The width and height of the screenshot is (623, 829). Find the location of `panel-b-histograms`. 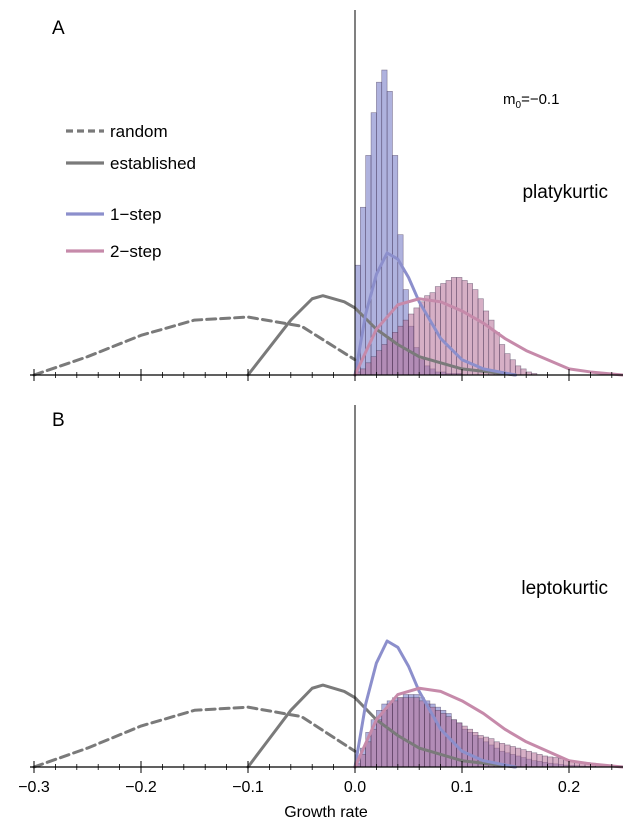

panel-b-histograms is located at coordinates (488, 731).